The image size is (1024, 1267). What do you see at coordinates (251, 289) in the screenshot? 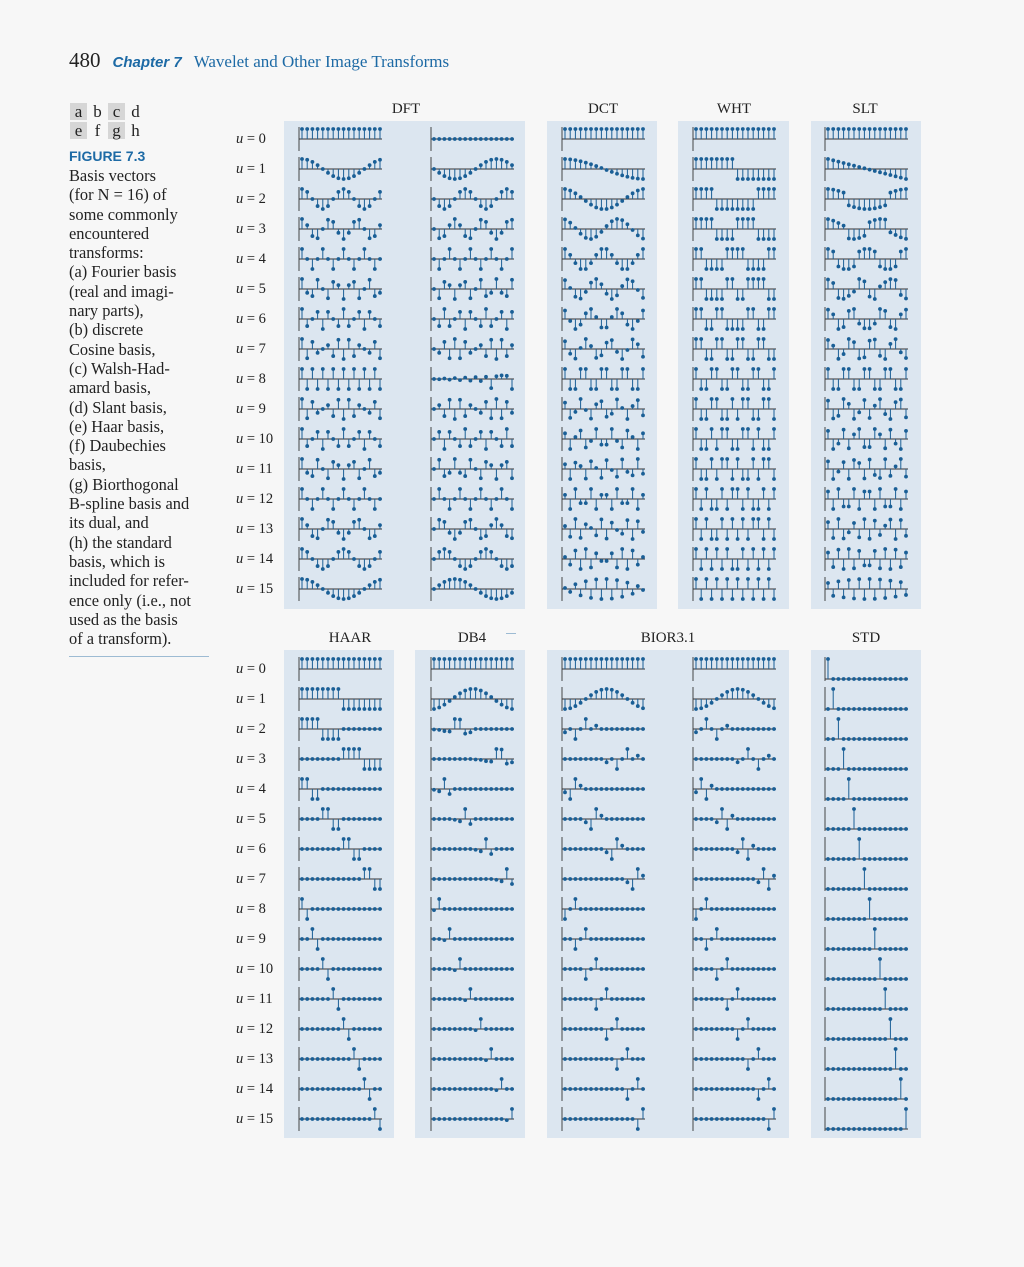
I see `top-row-label-5: u = 5` at bounding box center [251, 289].